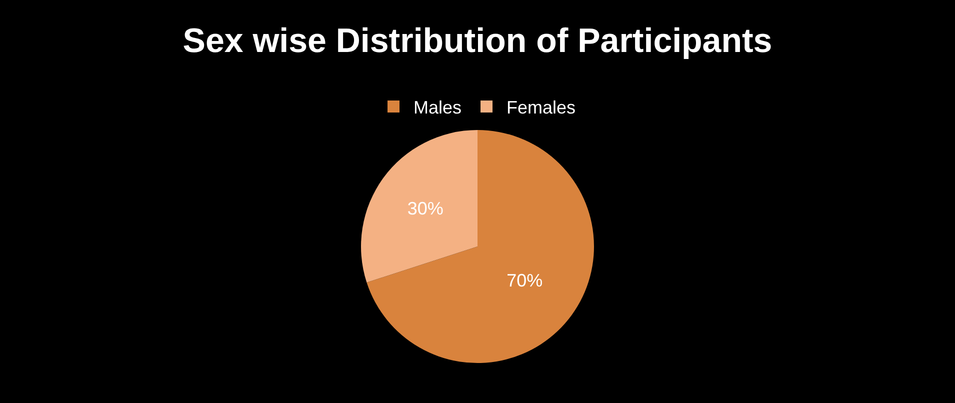  Describe the element at coordinates (477, 41) in the screenshot. I see `chart-title: Sex wise Distribution of Participants` at that location.